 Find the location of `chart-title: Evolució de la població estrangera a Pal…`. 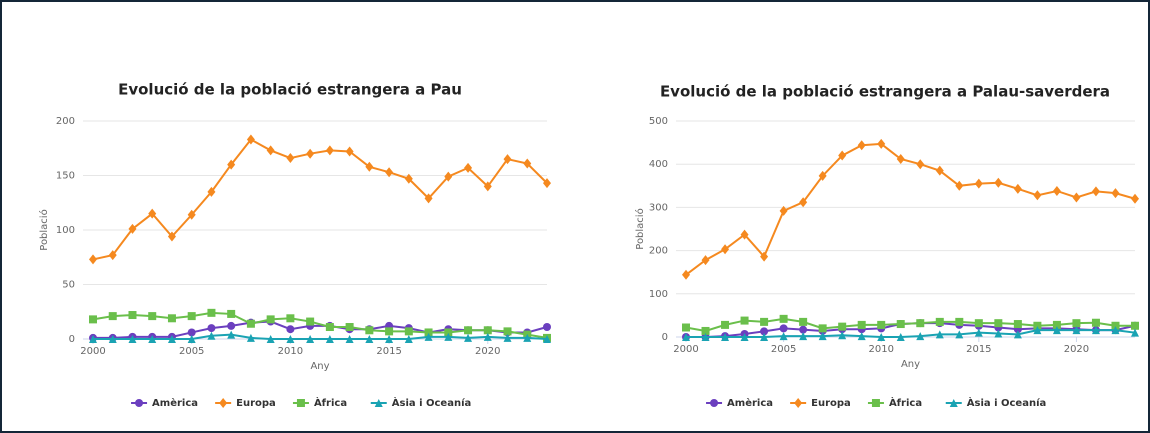

chart-title: Evolució de la població estrangera a Pal… is located at coordinates (885, 92).